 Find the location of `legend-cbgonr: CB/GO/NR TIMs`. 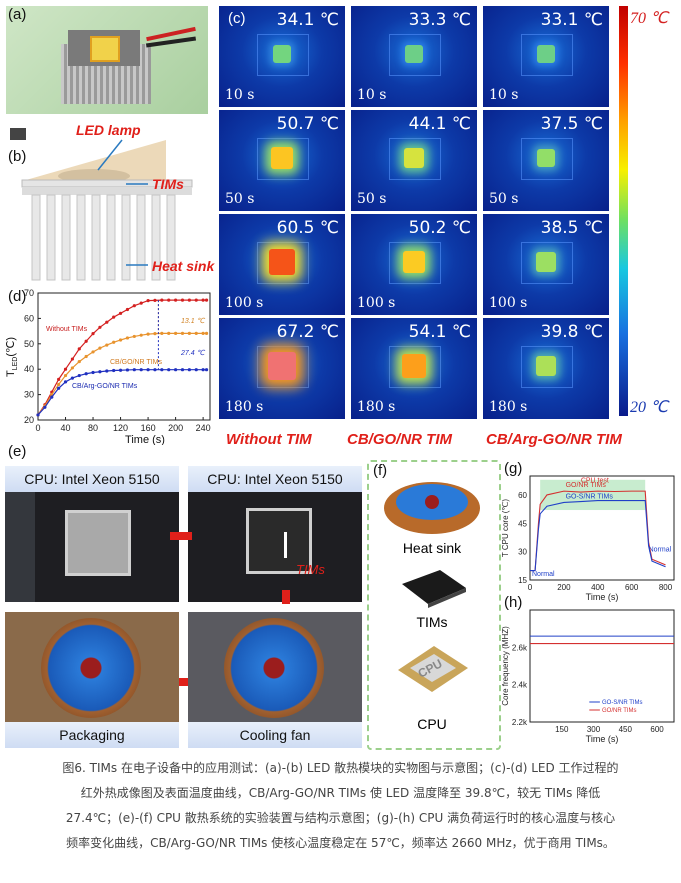

legend-cbgonr: CB/GO/NR TIMs is located at coordinates (136, 362).